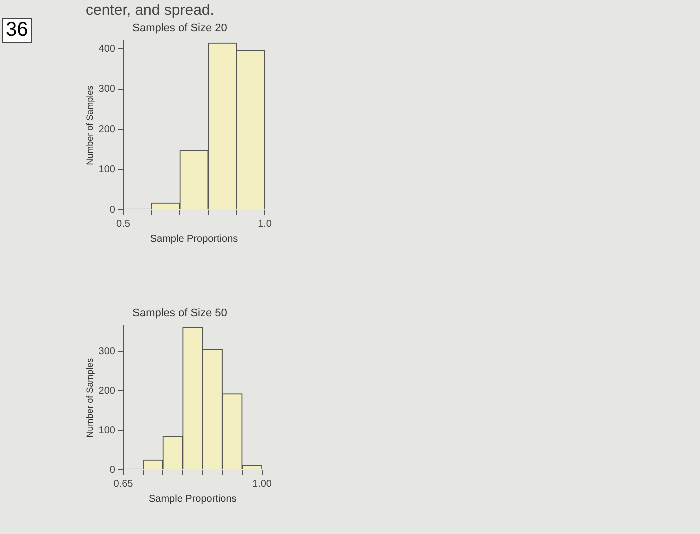 The width and height of the screenshot is (700, 534). What do you see at coordinates (180, 28) in the screenshot?
I see `chart-title: Samples of Size 20` at bounding box center [180, 28].